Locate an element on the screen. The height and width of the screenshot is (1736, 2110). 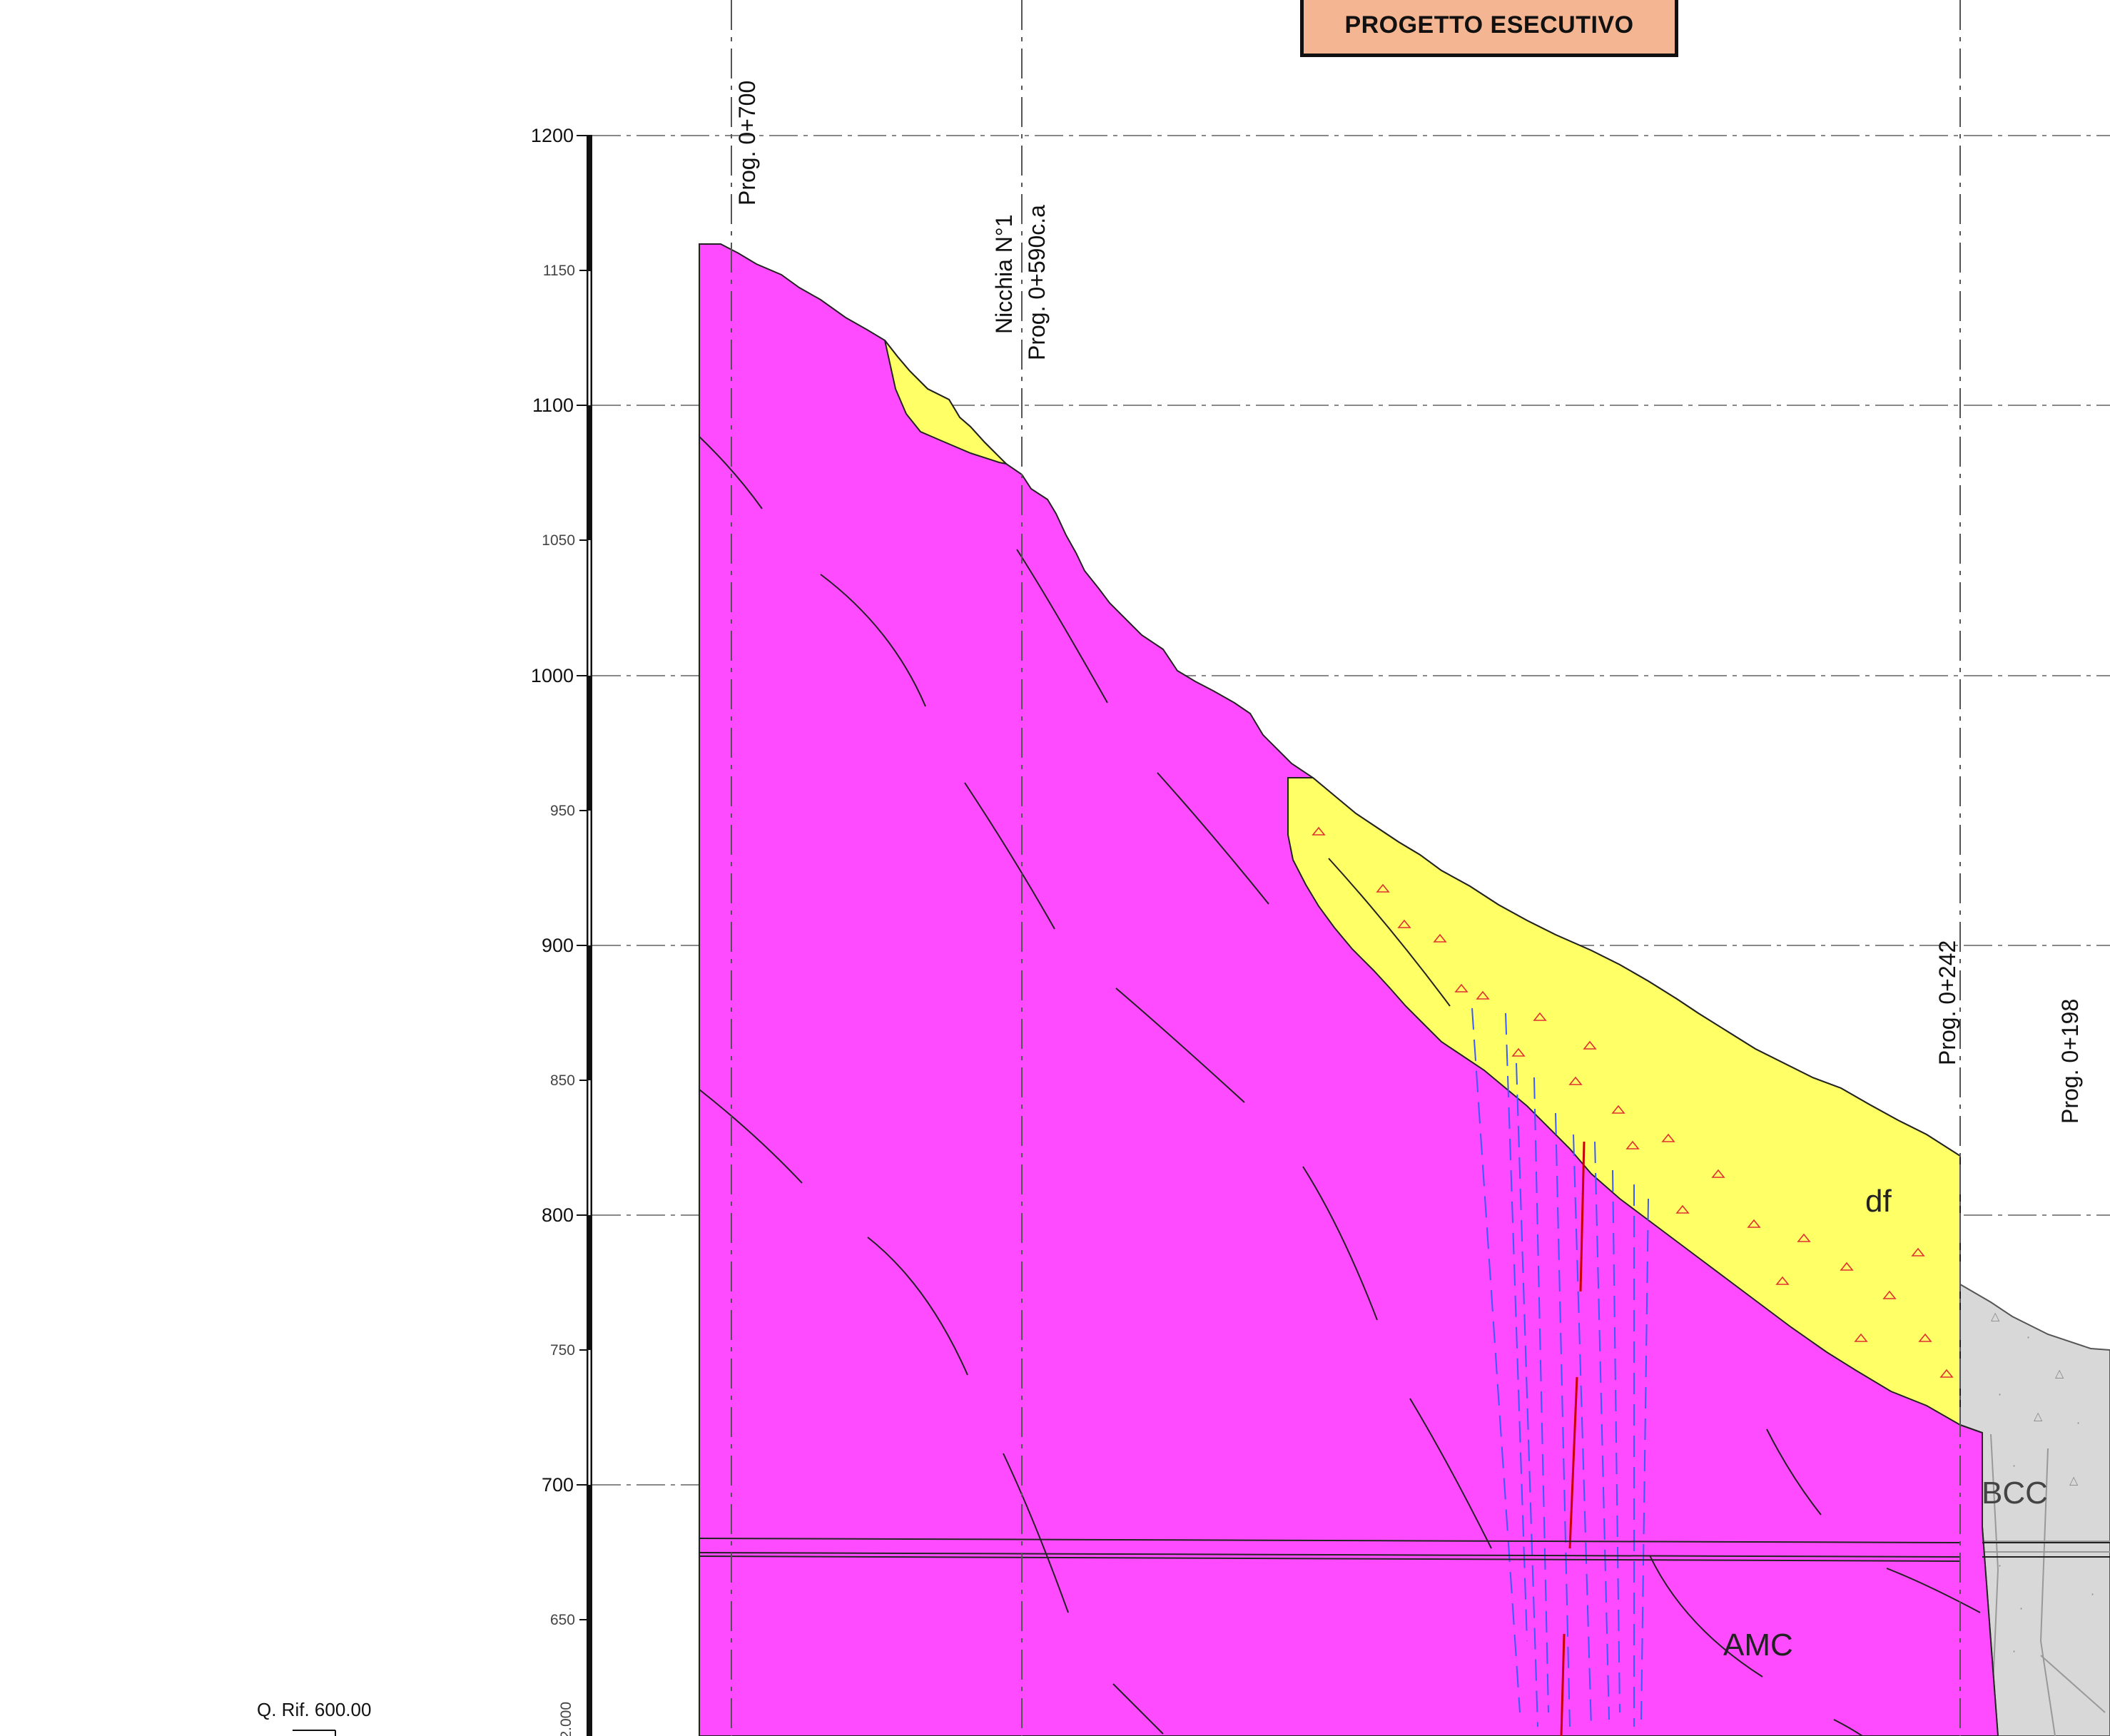
df-unit-lower is located at coordinates (1624, 1101).